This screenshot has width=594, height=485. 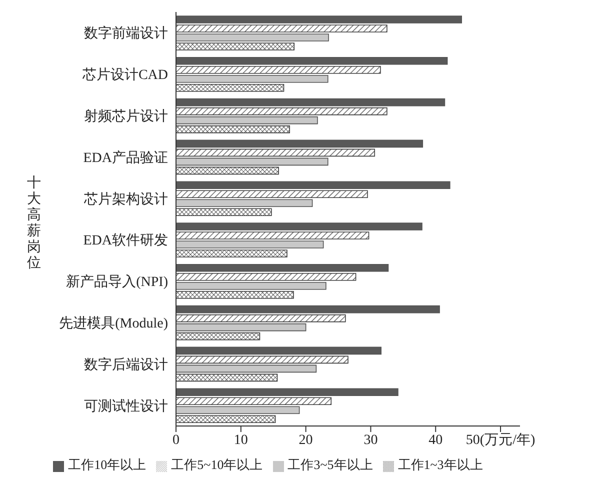 What do you see at coordinates (124, 75) in the screenshot?
I see `y-tick-label: 芯片设计CAD` at bounding box center [124, 75].